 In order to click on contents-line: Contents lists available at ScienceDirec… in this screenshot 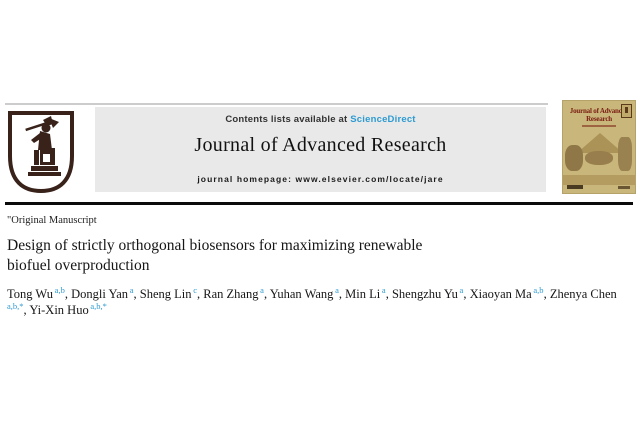, I will do `click(320, 119)`.